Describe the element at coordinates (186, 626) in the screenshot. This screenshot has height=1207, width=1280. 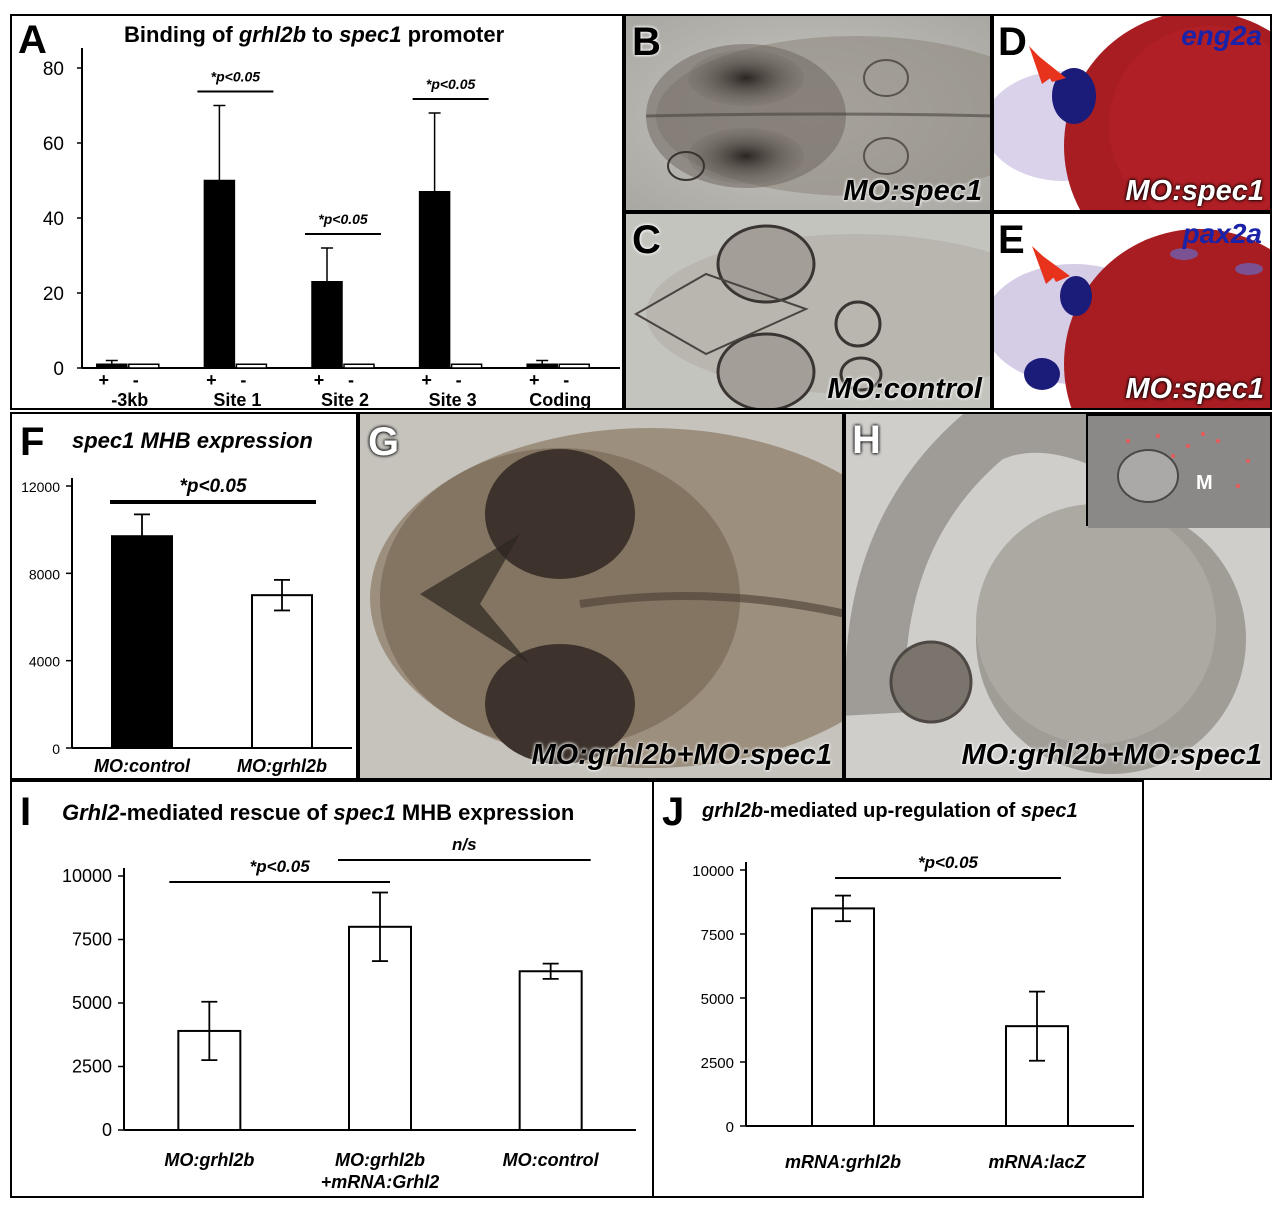
I see `bar-chart-f: 0 4000 8000 12000 MO:control MO:grhl2b *p<0.05` at that location.